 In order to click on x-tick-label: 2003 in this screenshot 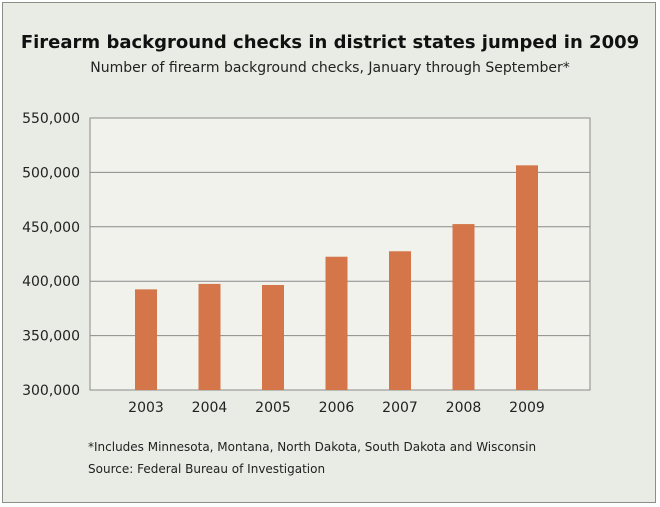, I will do `click(146, 408)`.